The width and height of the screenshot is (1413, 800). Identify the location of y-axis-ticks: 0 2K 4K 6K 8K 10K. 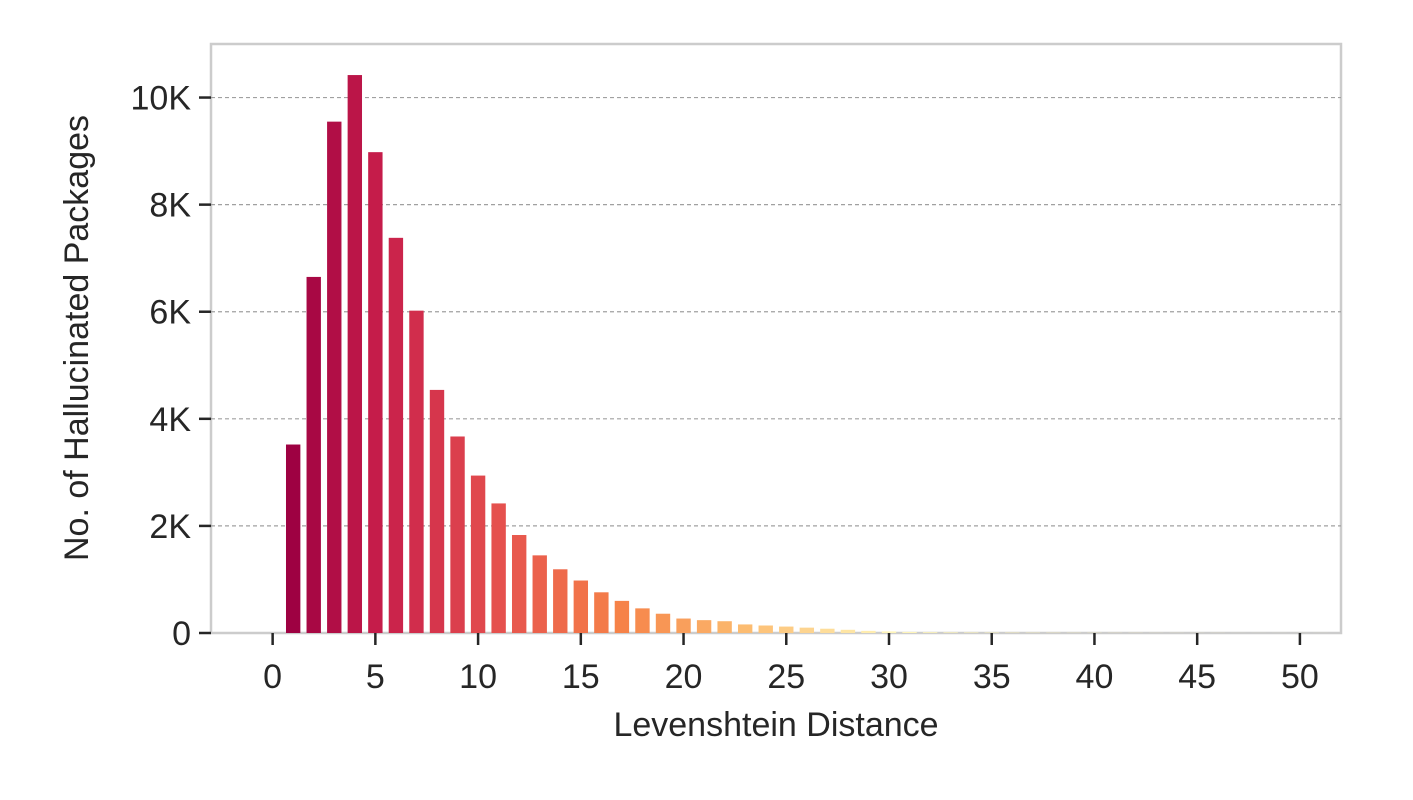
(171, 366).